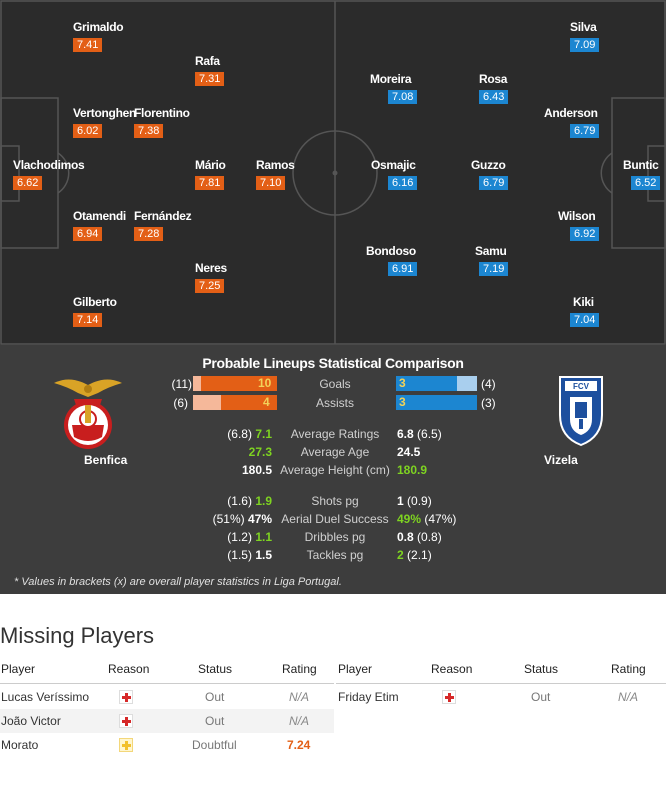  Describe the element at coordinates (501, 697) in the screenshot. I see `table-row: Friday Etim Out N/A` at that location.